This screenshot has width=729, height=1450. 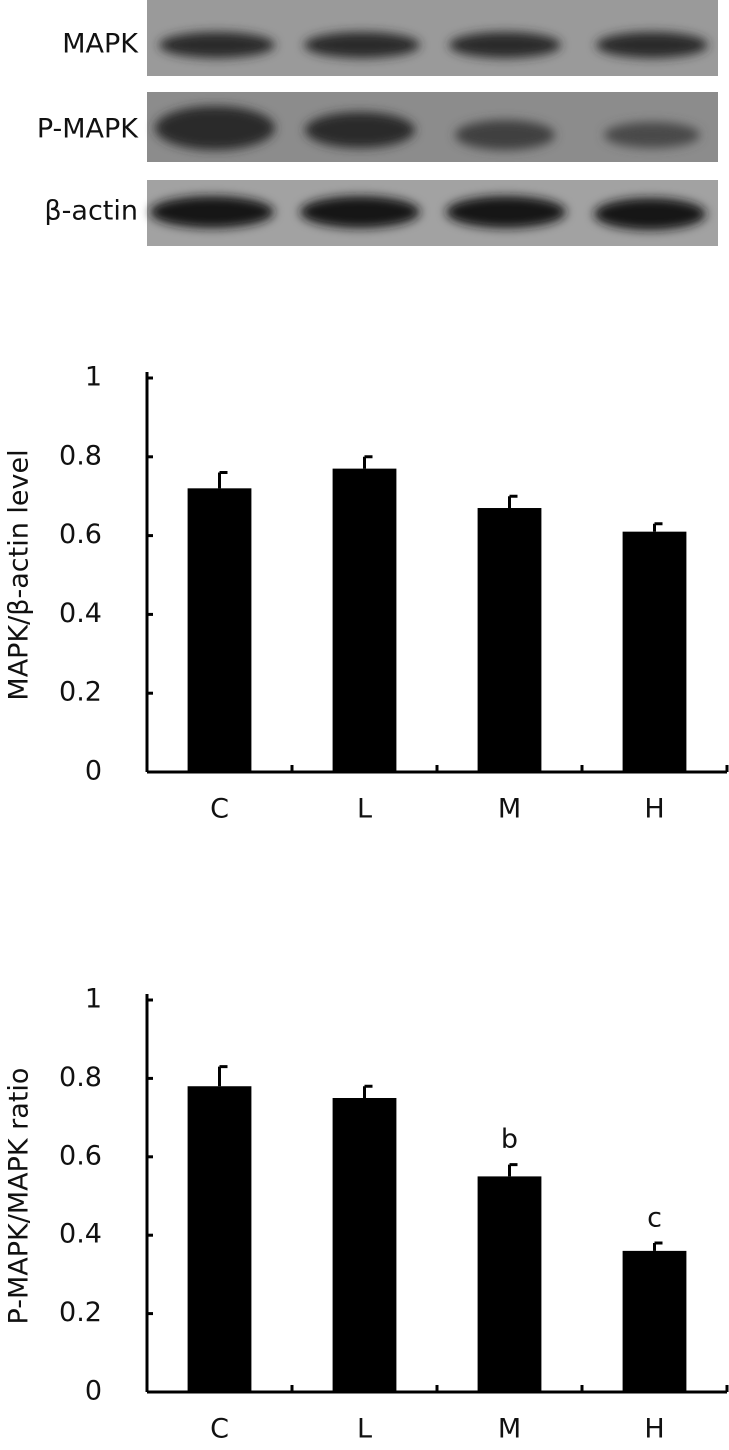 What do you see at coordinates (100, 44) in the screenshot?
I see `blot-label: MAPK` at bounding box center [100, 44].